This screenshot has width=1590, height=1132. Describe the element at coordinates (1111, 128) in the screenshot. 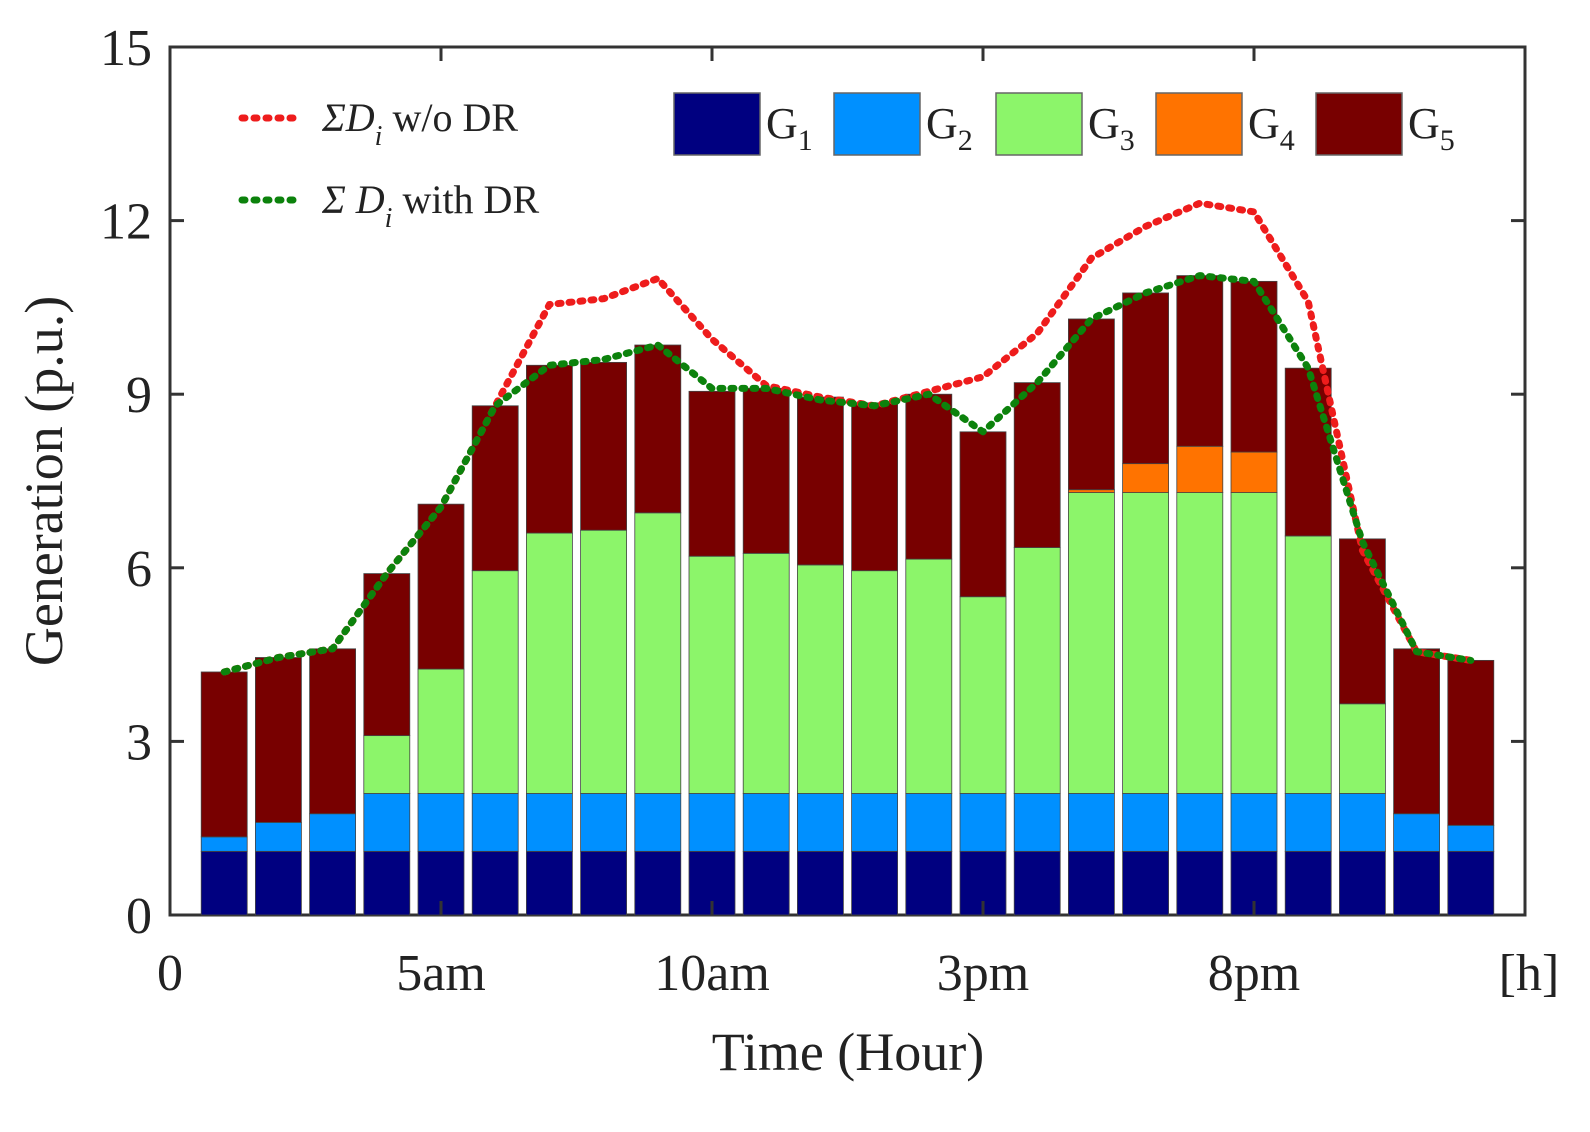

I see `legend-label-g3: G3` at that location.